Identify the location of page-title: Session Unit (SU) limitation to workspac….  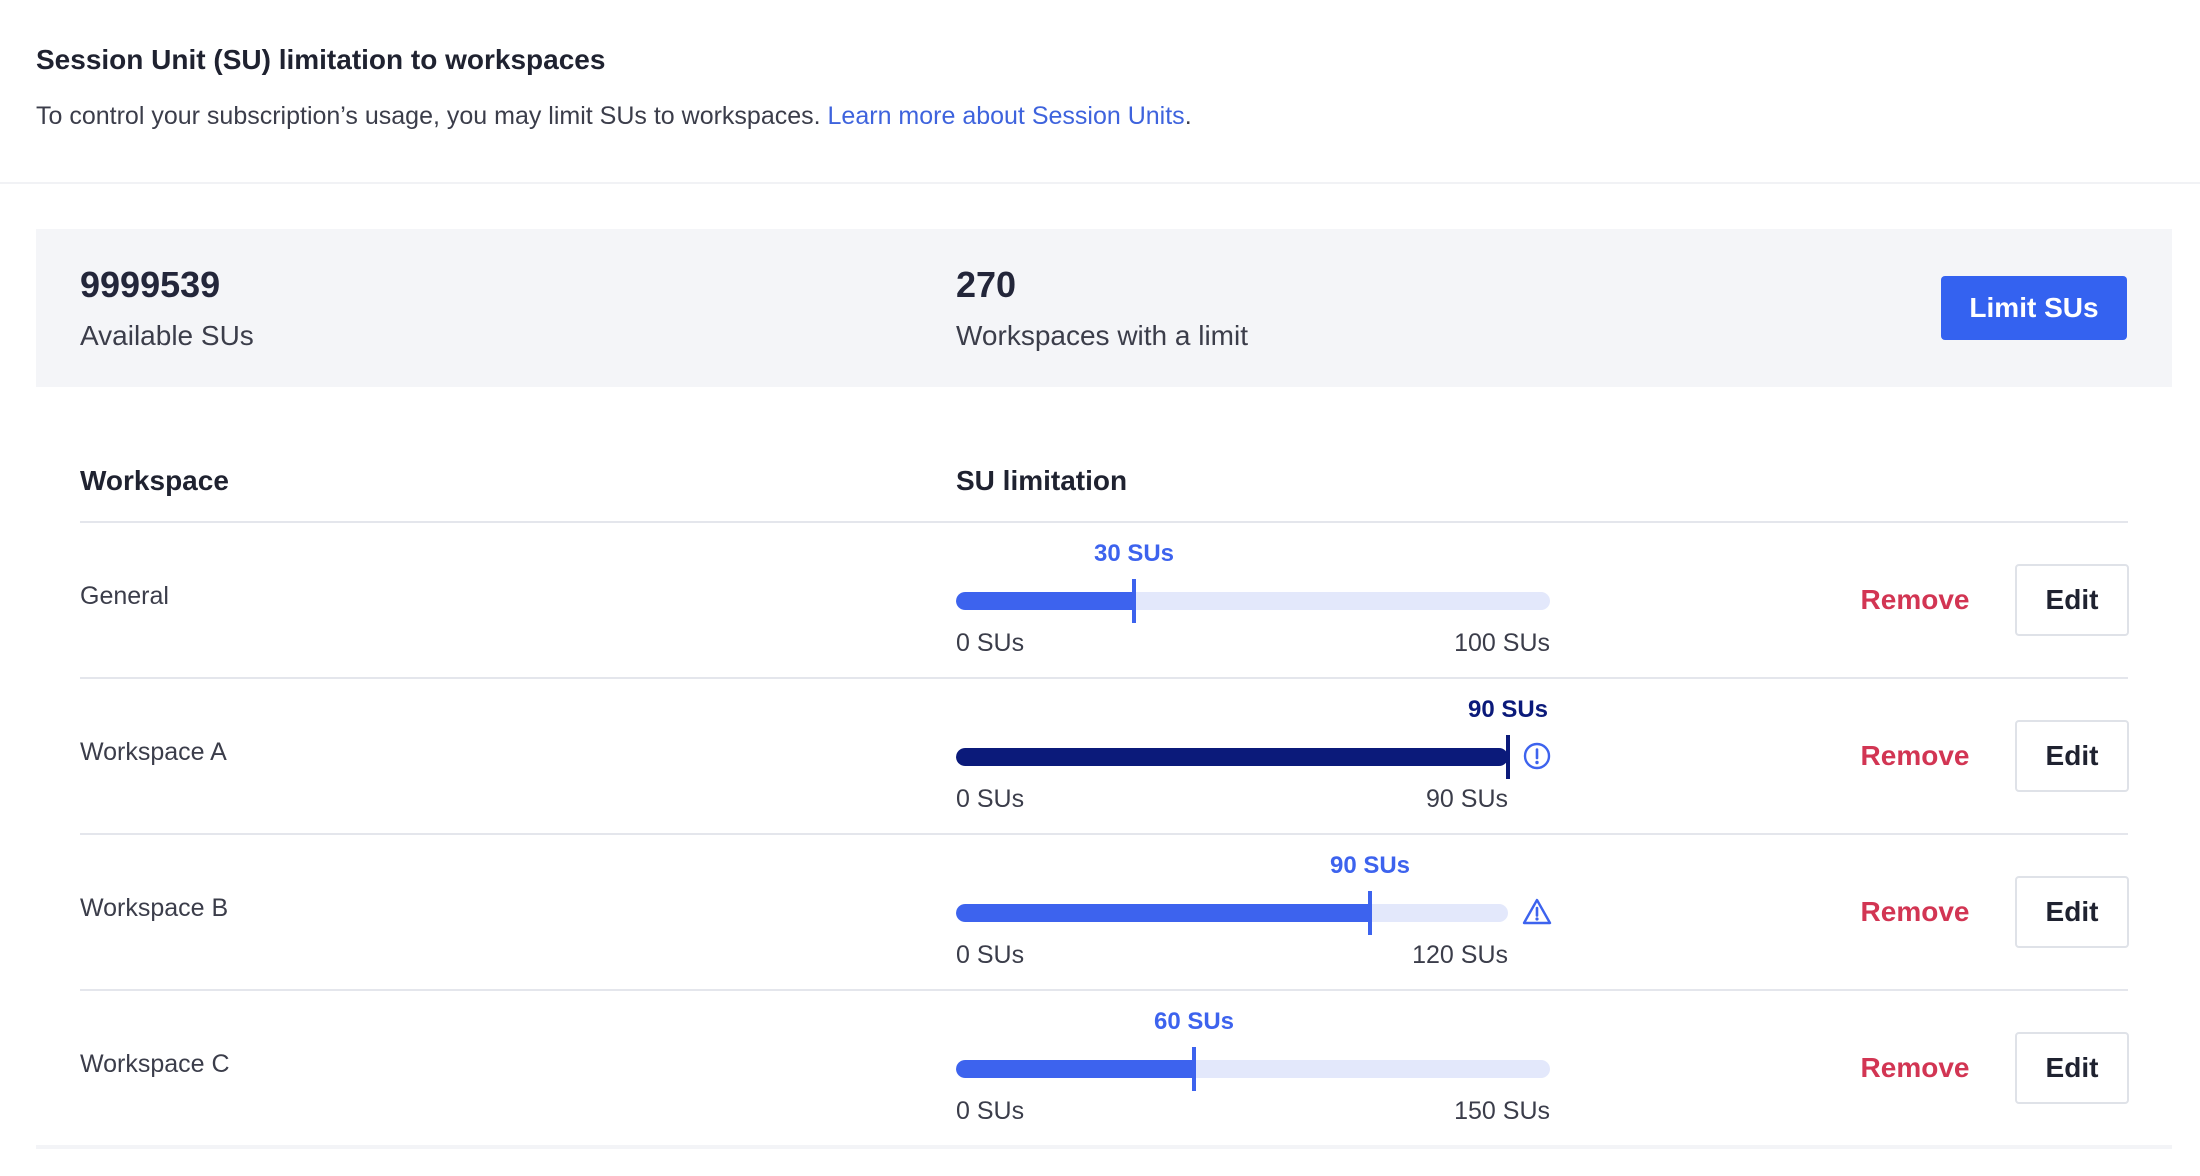
(321, 59).